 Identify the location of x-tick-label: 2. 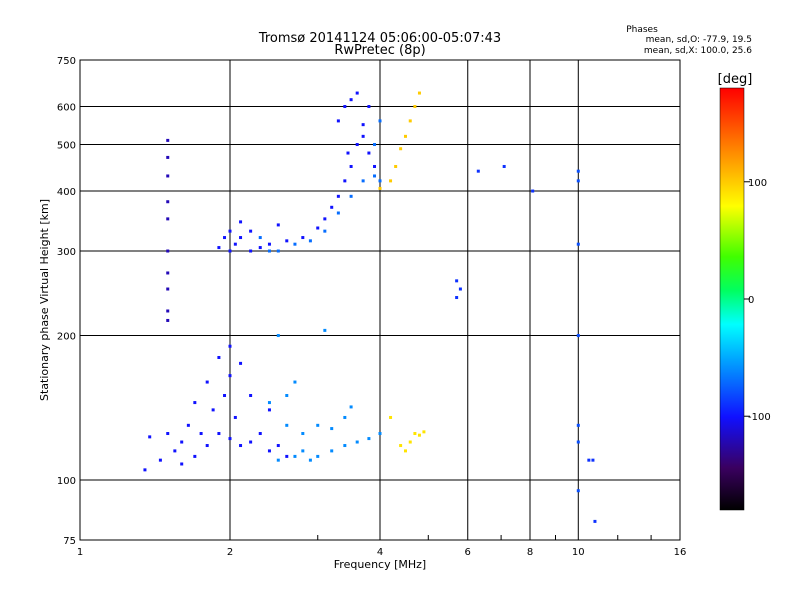
(230, 552).